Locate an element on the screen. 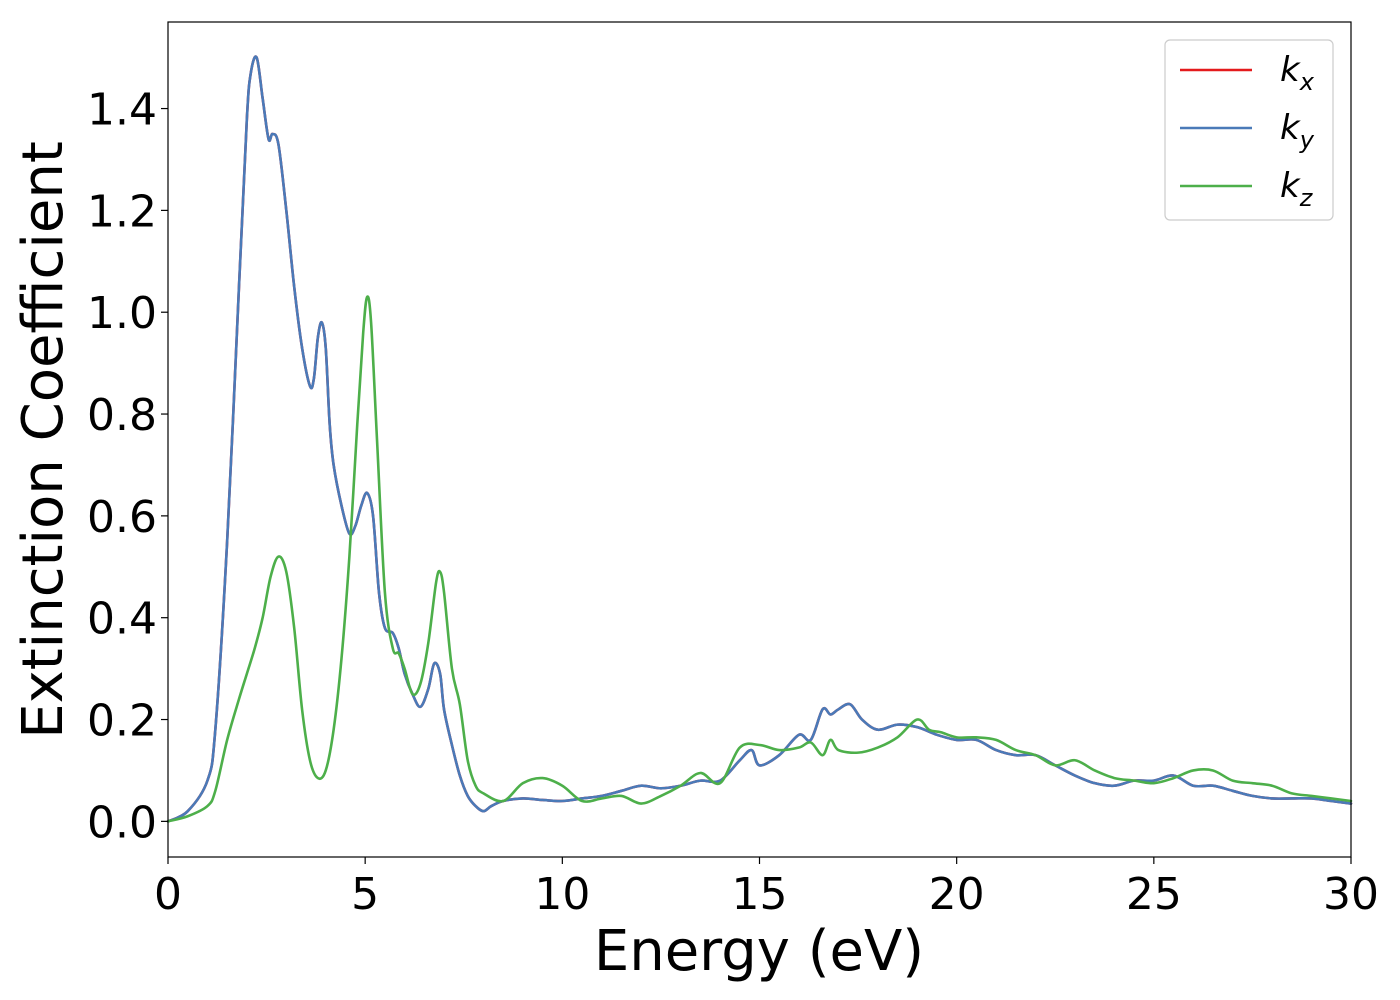 This screenshot has height=1000, width=1400. y-tick-label: 0.0 is located at coordinates (122, 822).